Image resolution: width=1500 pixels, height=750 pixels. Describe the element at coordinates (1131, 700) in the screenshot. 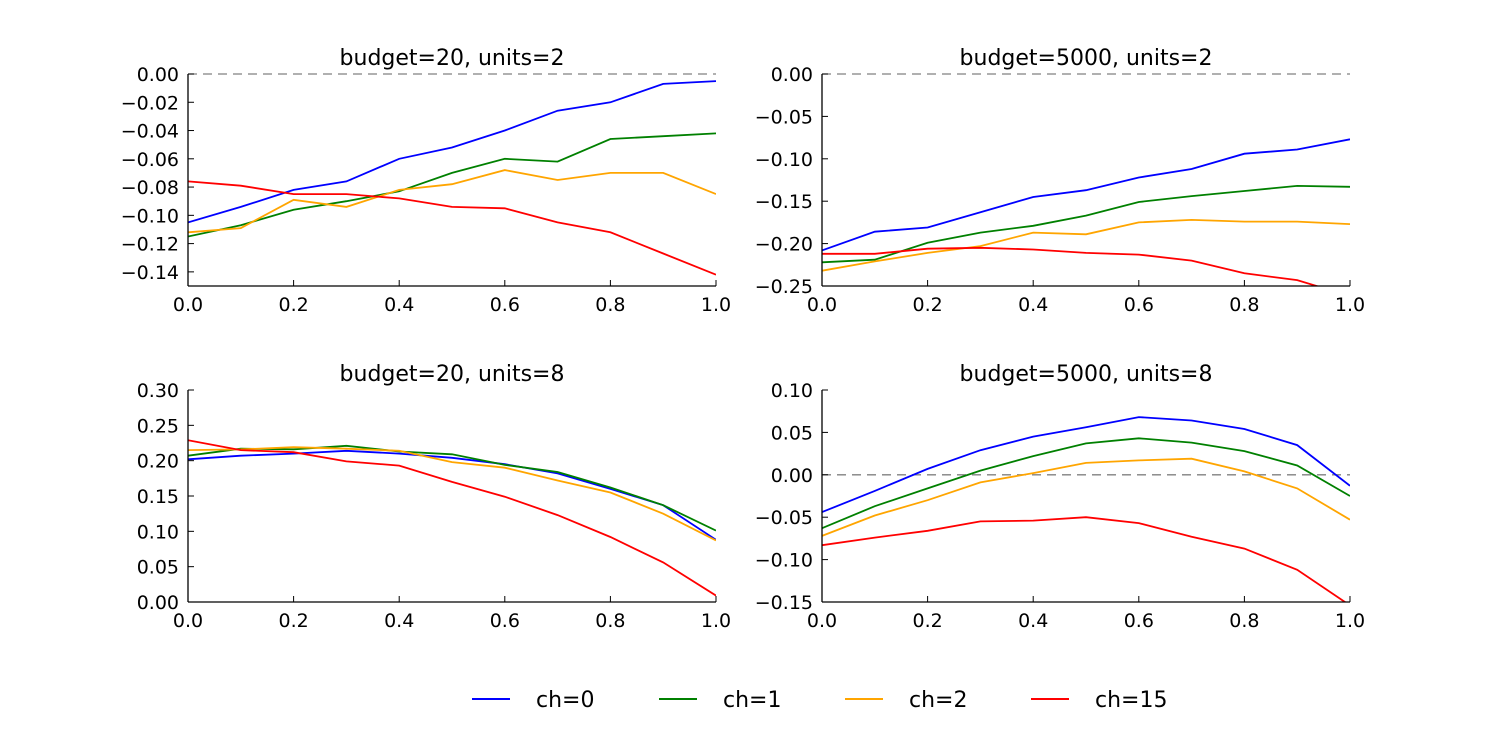

I see `legend-label: ch=15` at that location.